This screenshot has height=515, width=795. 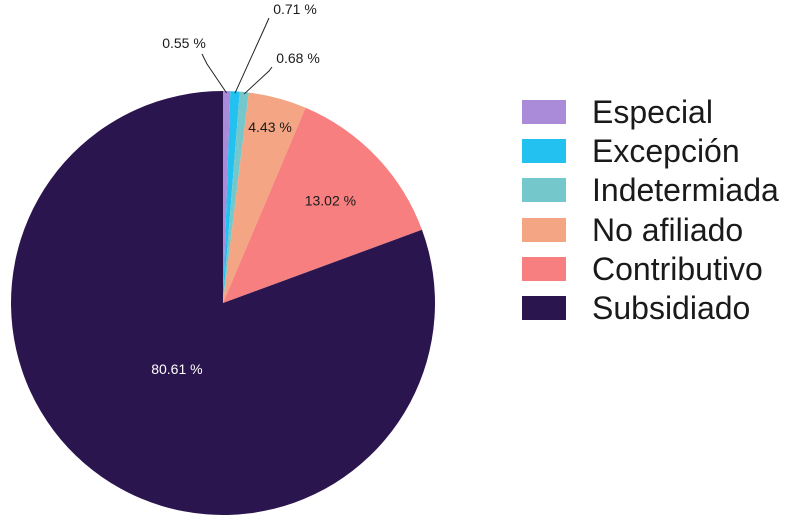 What do you see at coordinates (231, 197) in the screenshot?
I see `pie-slice-excepcion` at bounding box center [231, 197].